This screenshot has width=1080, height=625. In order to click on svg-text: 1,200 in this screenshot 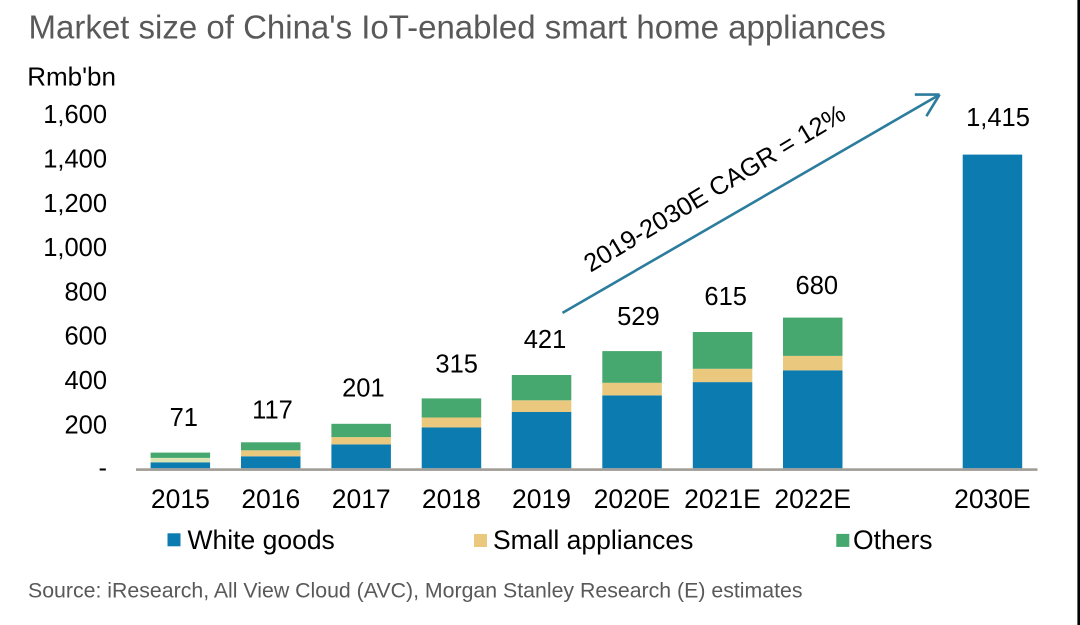, I will do `click(75, 204)`.